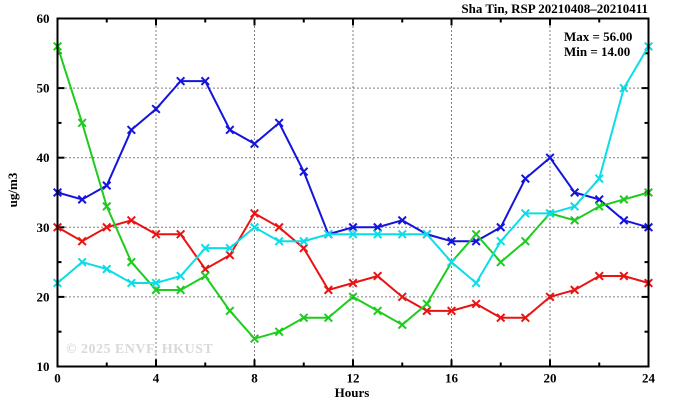  I want to click on x-tick-label: 24, so click(649, 378).